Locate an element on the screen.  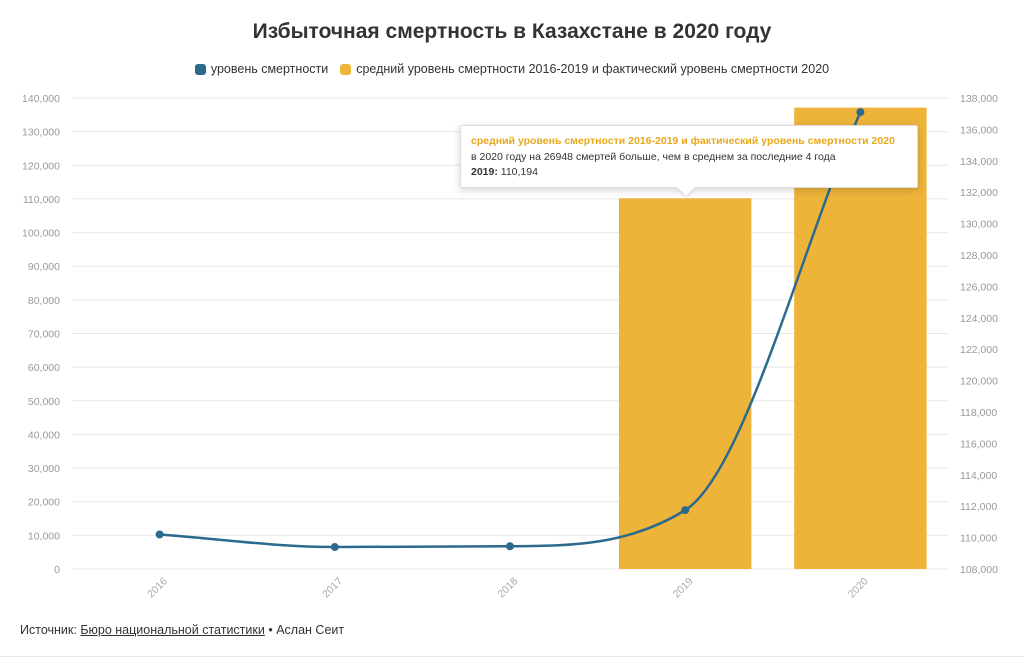
right-axis-tick-label: 114,000 is located at coordinates (978, 476).